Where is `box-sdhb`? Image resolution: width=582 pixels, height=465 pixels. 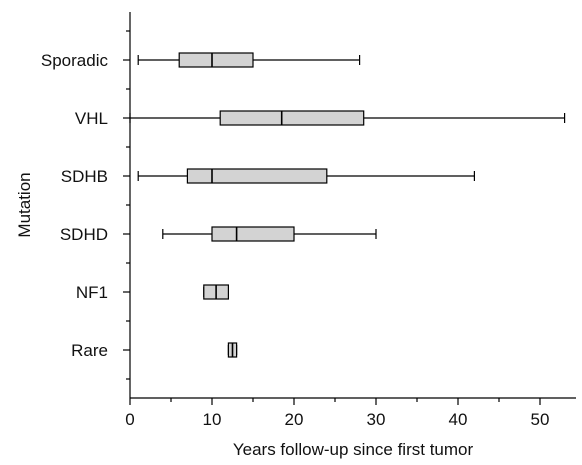 box-sdhb is located at coordinates (306, 176).